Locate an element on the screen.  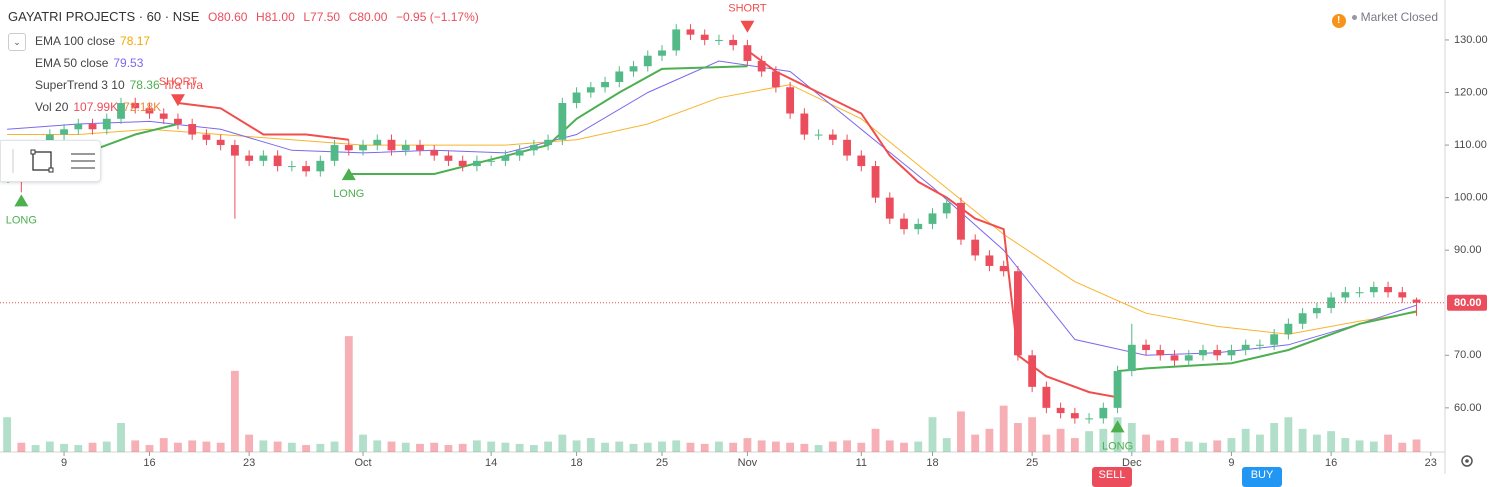
y-tick-label: 130.00 is located at coordinates (1471, 40).